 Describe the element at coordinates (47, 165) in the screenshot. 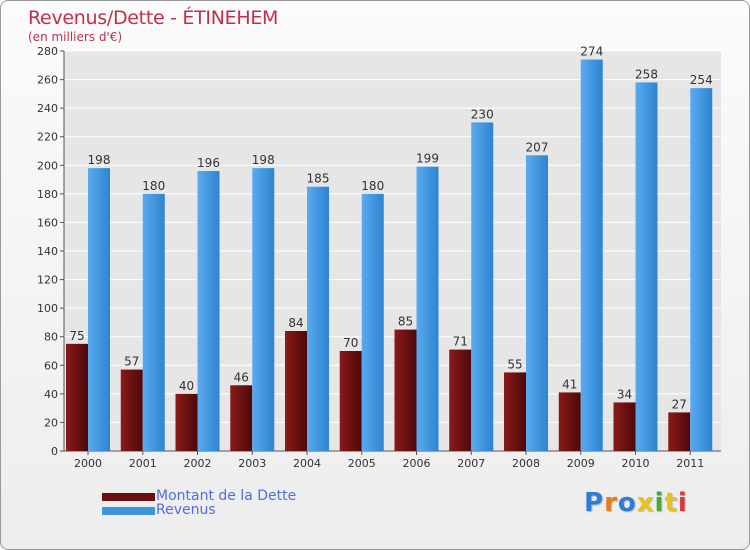

I see `y-tick-label: 200` at that location.